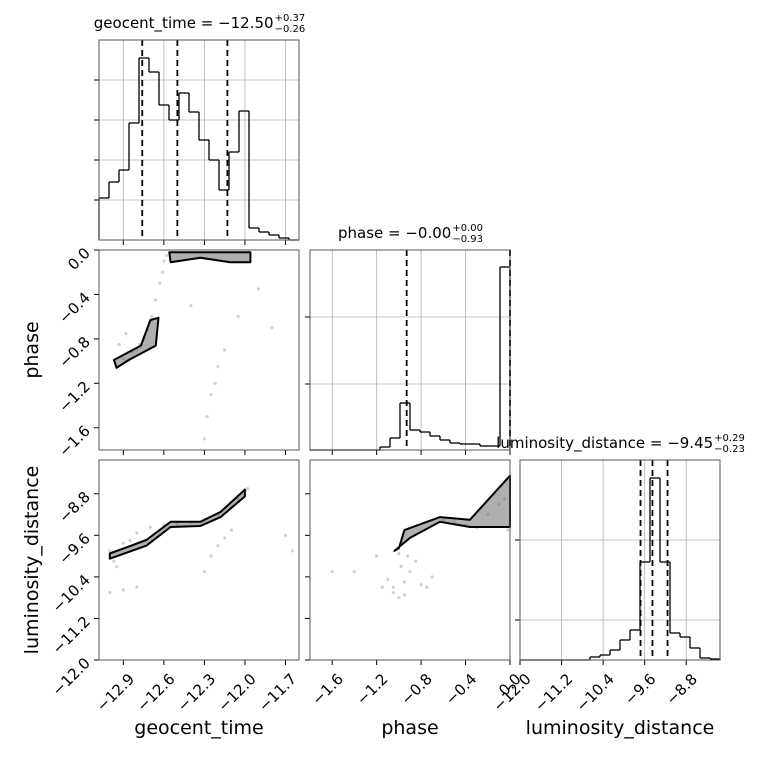 The width and height of the screenshot is (760, 764). What do you see at coordinates (461, 689) in the screenshot?
I see `x-tick-label: −0.4` at bounding box center [461, 689].